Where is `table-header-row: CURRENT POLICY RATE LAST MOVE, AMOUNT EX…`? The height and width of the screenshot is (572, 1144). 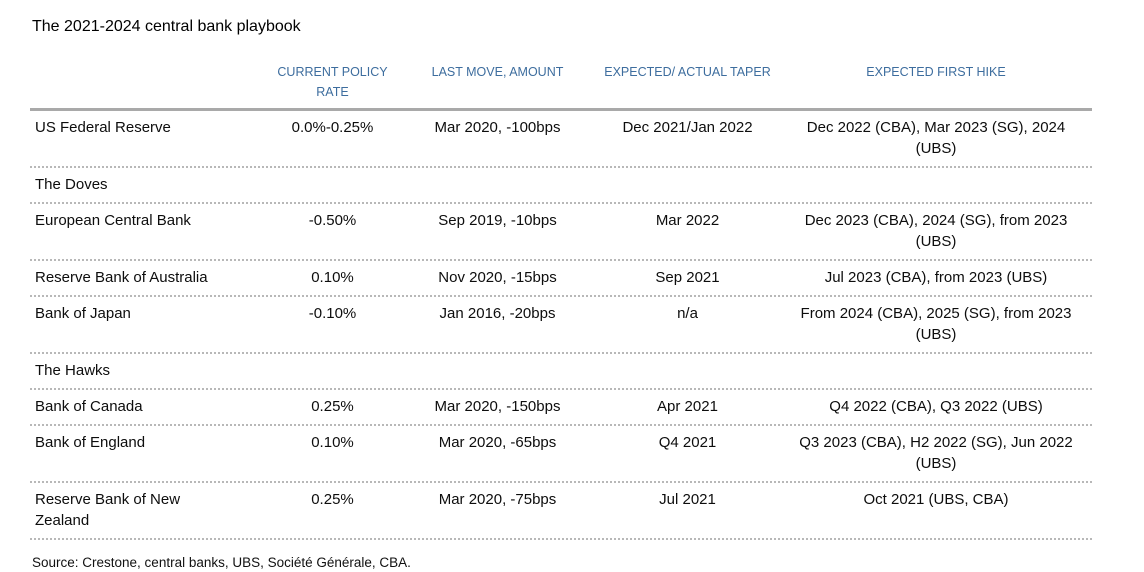
table-header-row: CURRENT POLICY RATE LAST MOVE, AMOUNT EX… is located at coordinates (561, 85).